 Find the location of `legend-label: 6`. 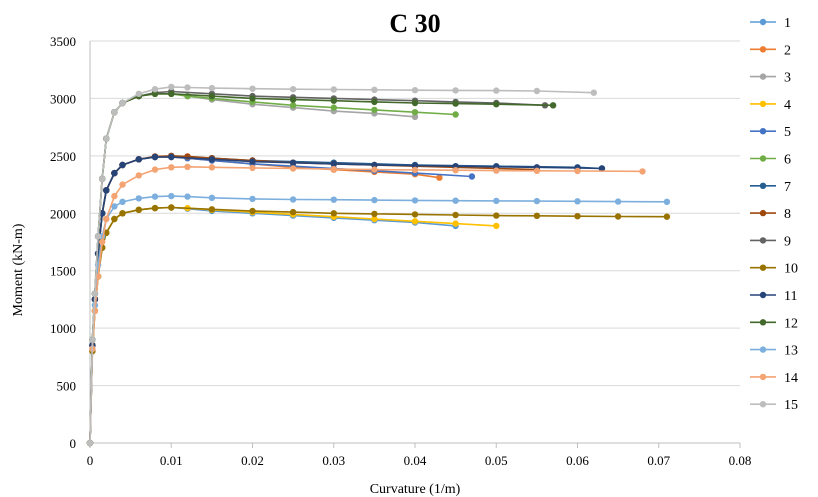

legend-label: 6 is located at coordinates (787, 160).